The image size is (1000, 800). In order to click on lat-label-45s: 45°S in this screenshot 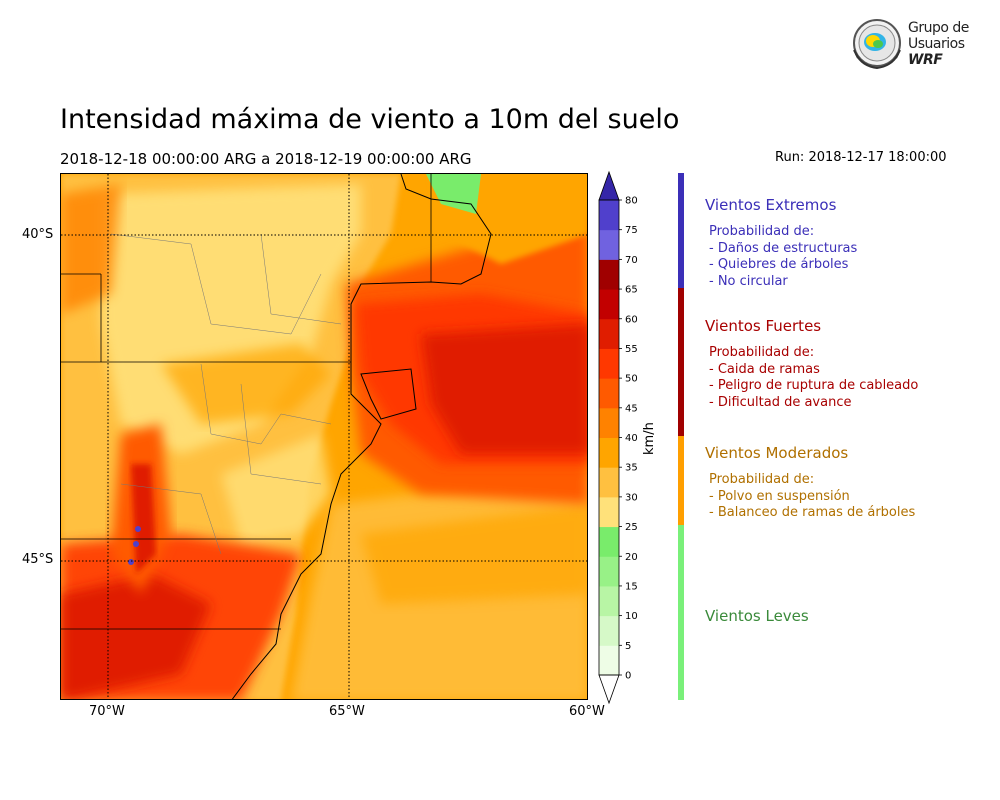, I will do `click(38, 559)`.